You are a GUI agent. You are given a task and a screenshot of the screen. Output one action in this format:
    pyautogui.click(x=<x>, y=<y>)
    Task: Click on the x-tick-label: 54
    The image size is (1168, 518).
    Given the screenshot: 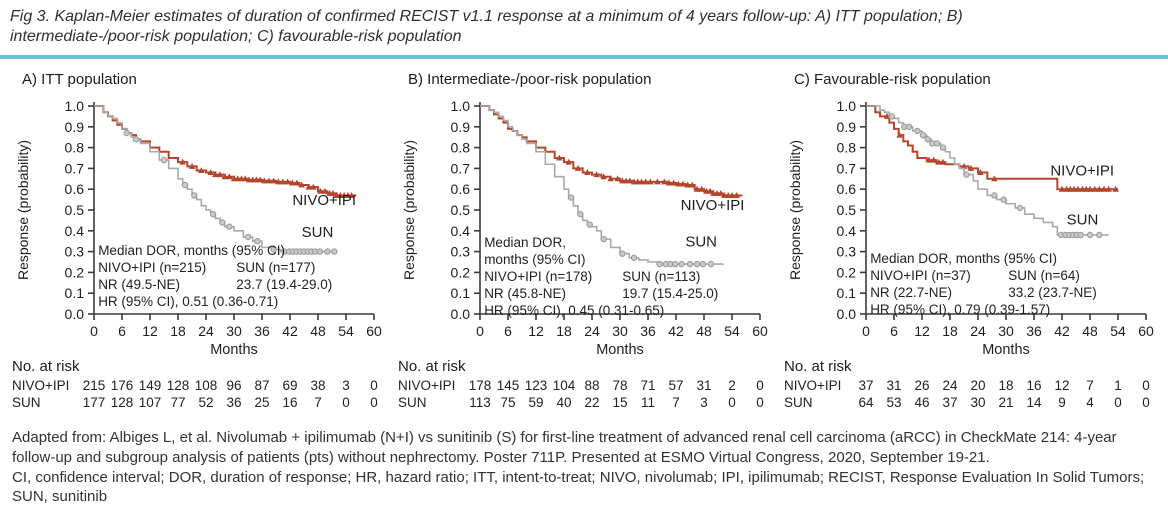 What is the action you would take?
    pyautogui.click(x=1118, y=331)
    